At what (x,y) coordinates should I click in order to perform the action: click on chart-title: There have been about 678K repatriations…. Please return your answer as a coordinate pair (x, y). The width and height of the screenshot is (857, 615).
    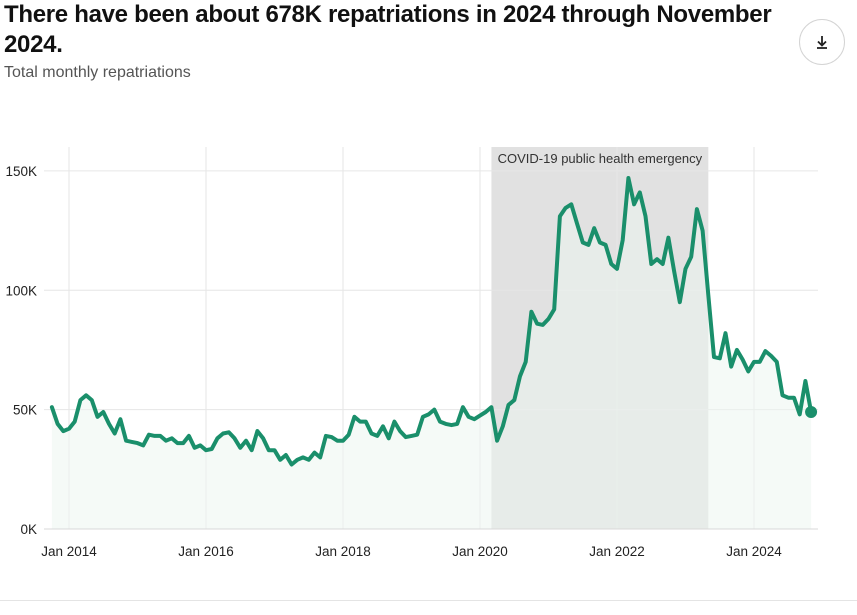
    Looking at the image, I should click on (388, 29).